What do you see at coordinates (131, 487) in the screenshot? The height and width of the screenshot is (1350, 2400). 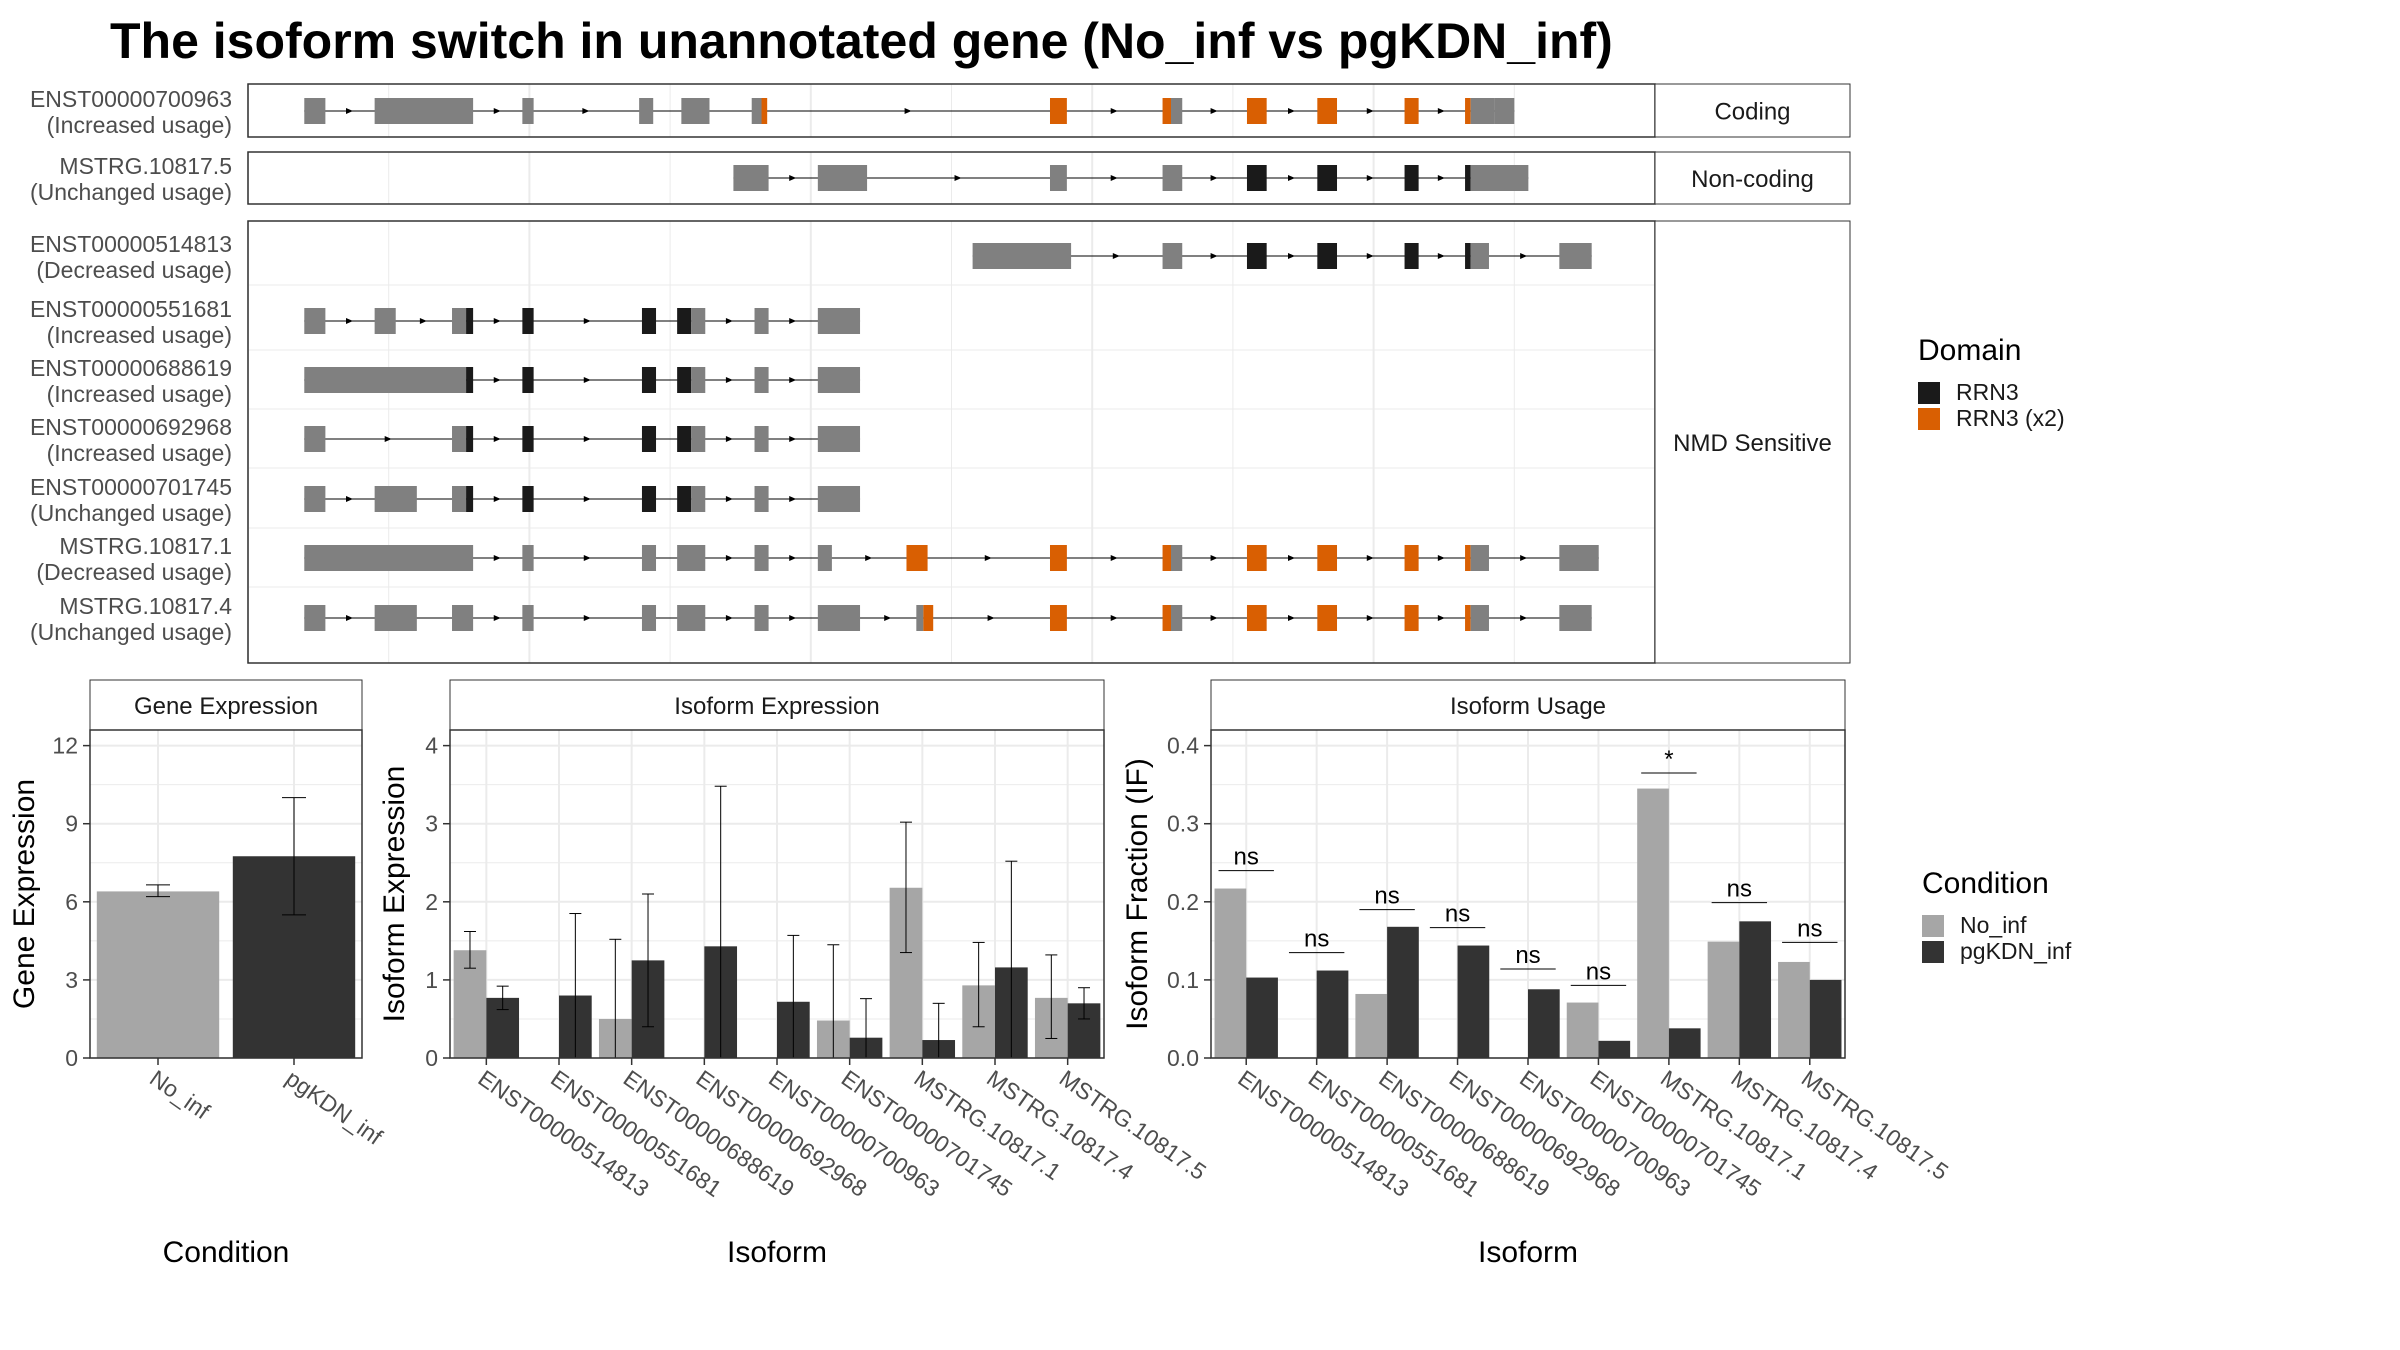 I see `transcript-id-enst00000701745: ENST00000701745` at bounding box center [131, 487].